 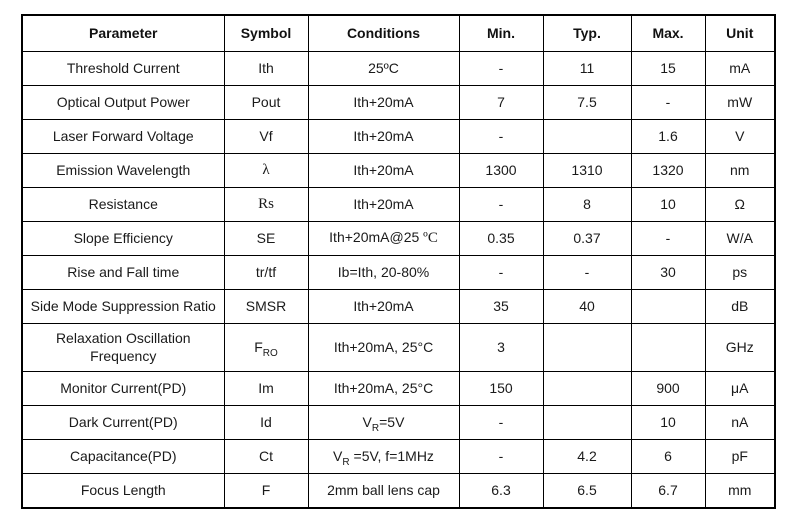 What do you see at coordinates (587, 204) in the screenshot?
I see `typ-cell: 8` at bounding box center [587, 204].